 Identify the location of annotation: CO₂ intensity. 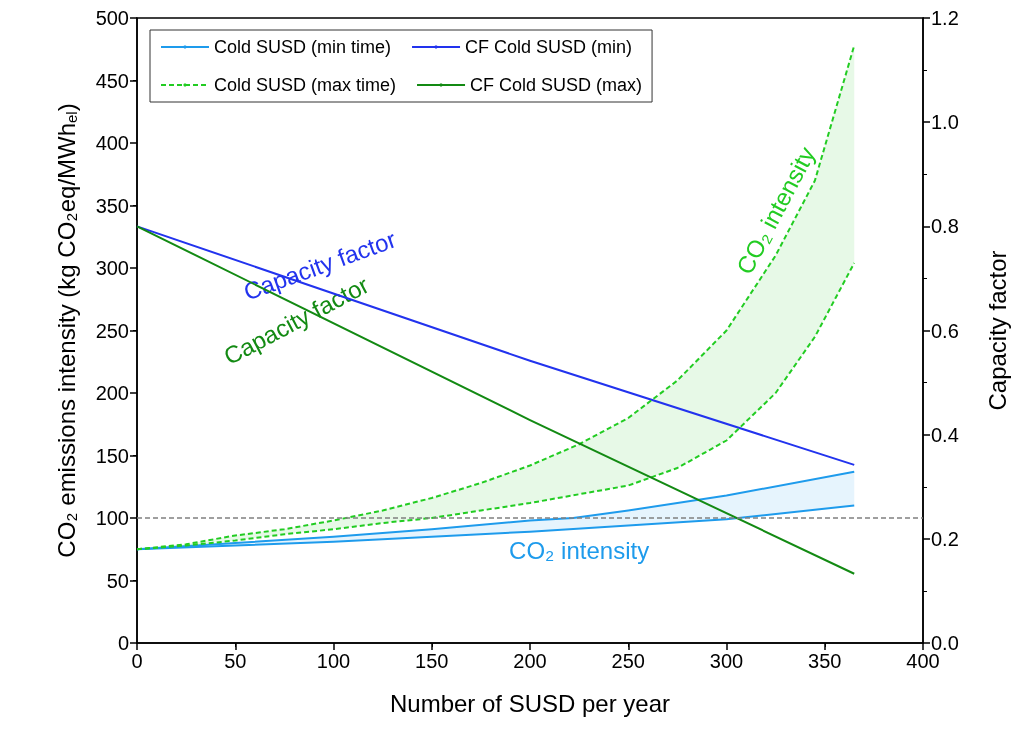
(579, 550).